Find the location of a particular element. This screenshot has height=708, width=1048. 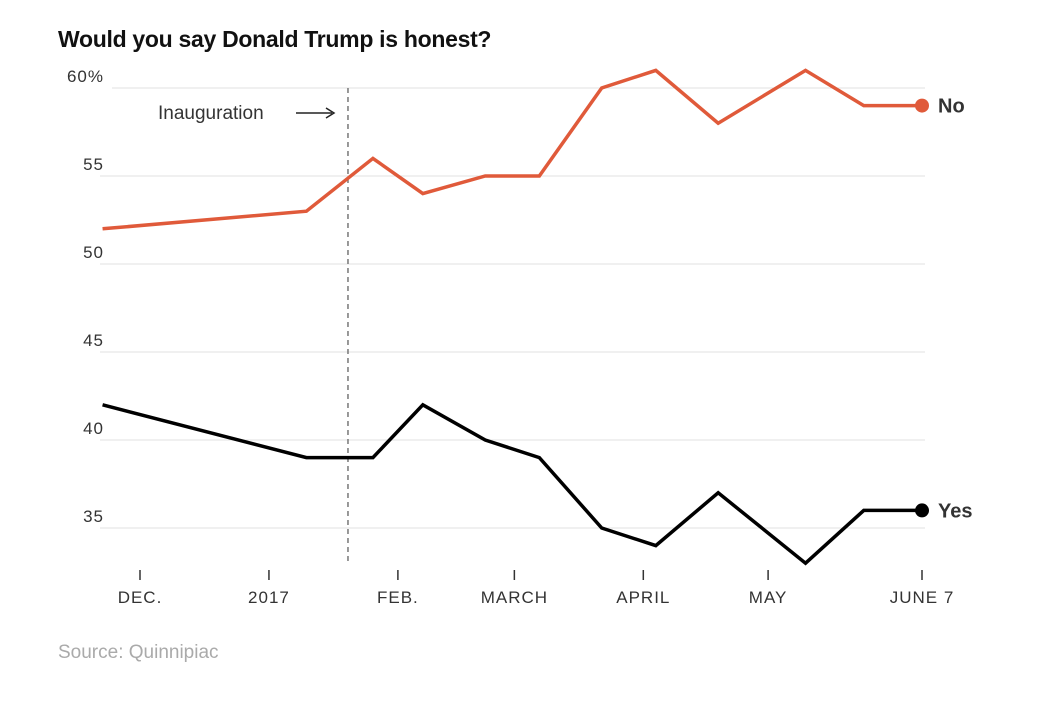

end-point-no is located at coordinates (922, 105).